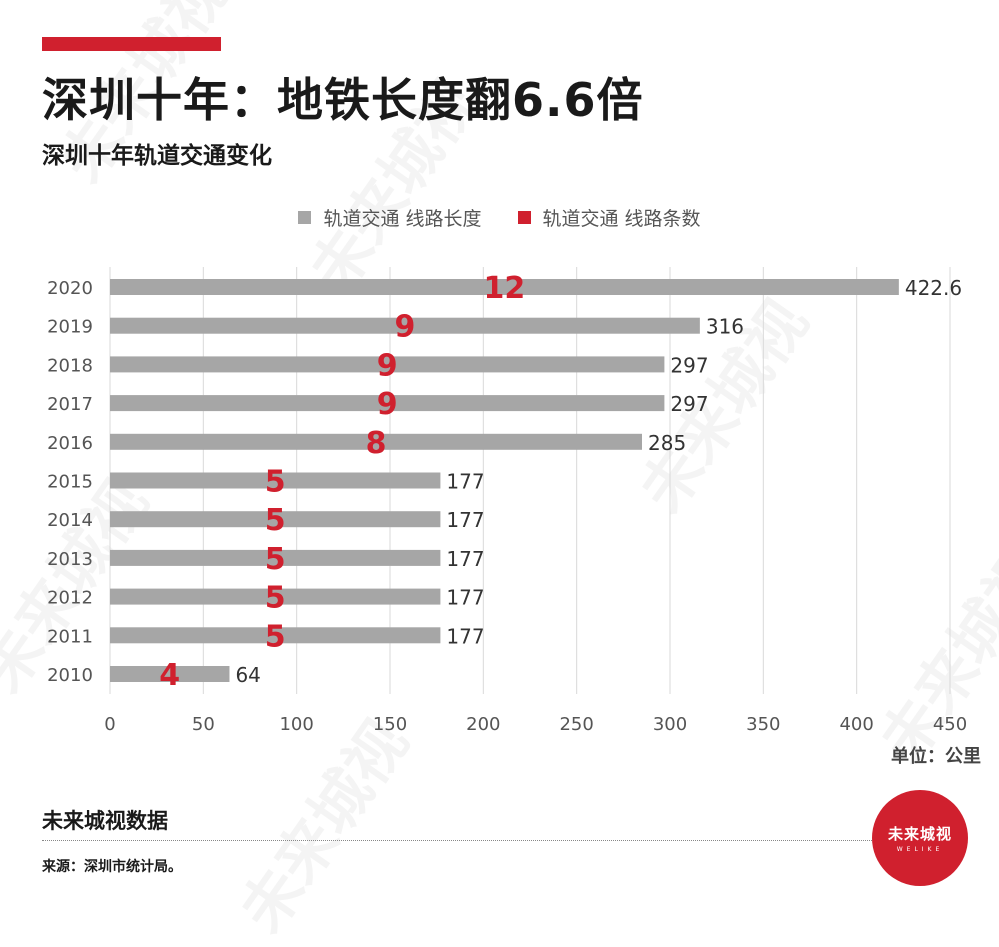 This screenshot has height=947, width=999. What do you see at coordinates (457, 840) in the screenshot?
I see `footer-divider` at bounding box center [457, 840].